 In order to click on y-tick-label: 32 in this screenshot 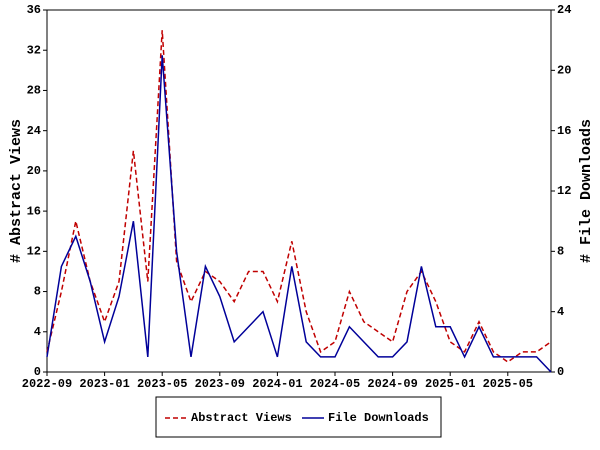, I will do `click(34, 50)`.